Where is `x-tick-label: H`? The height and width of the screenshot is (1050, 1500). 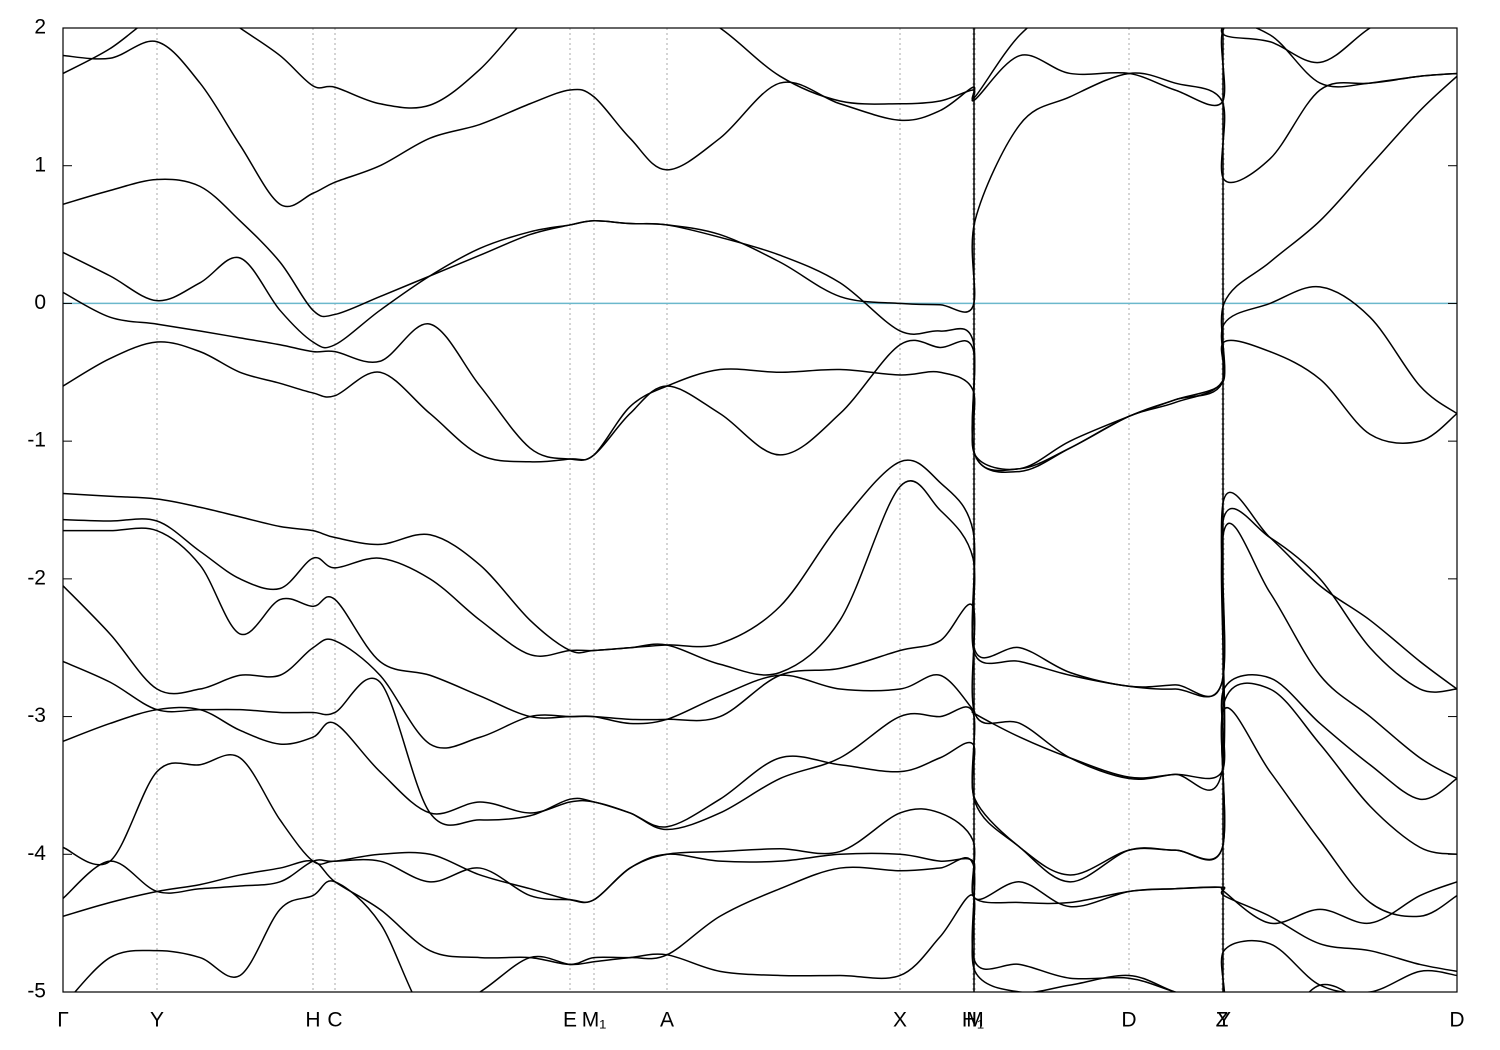
x-tick-label: H is located at coordinates (312, 1020).